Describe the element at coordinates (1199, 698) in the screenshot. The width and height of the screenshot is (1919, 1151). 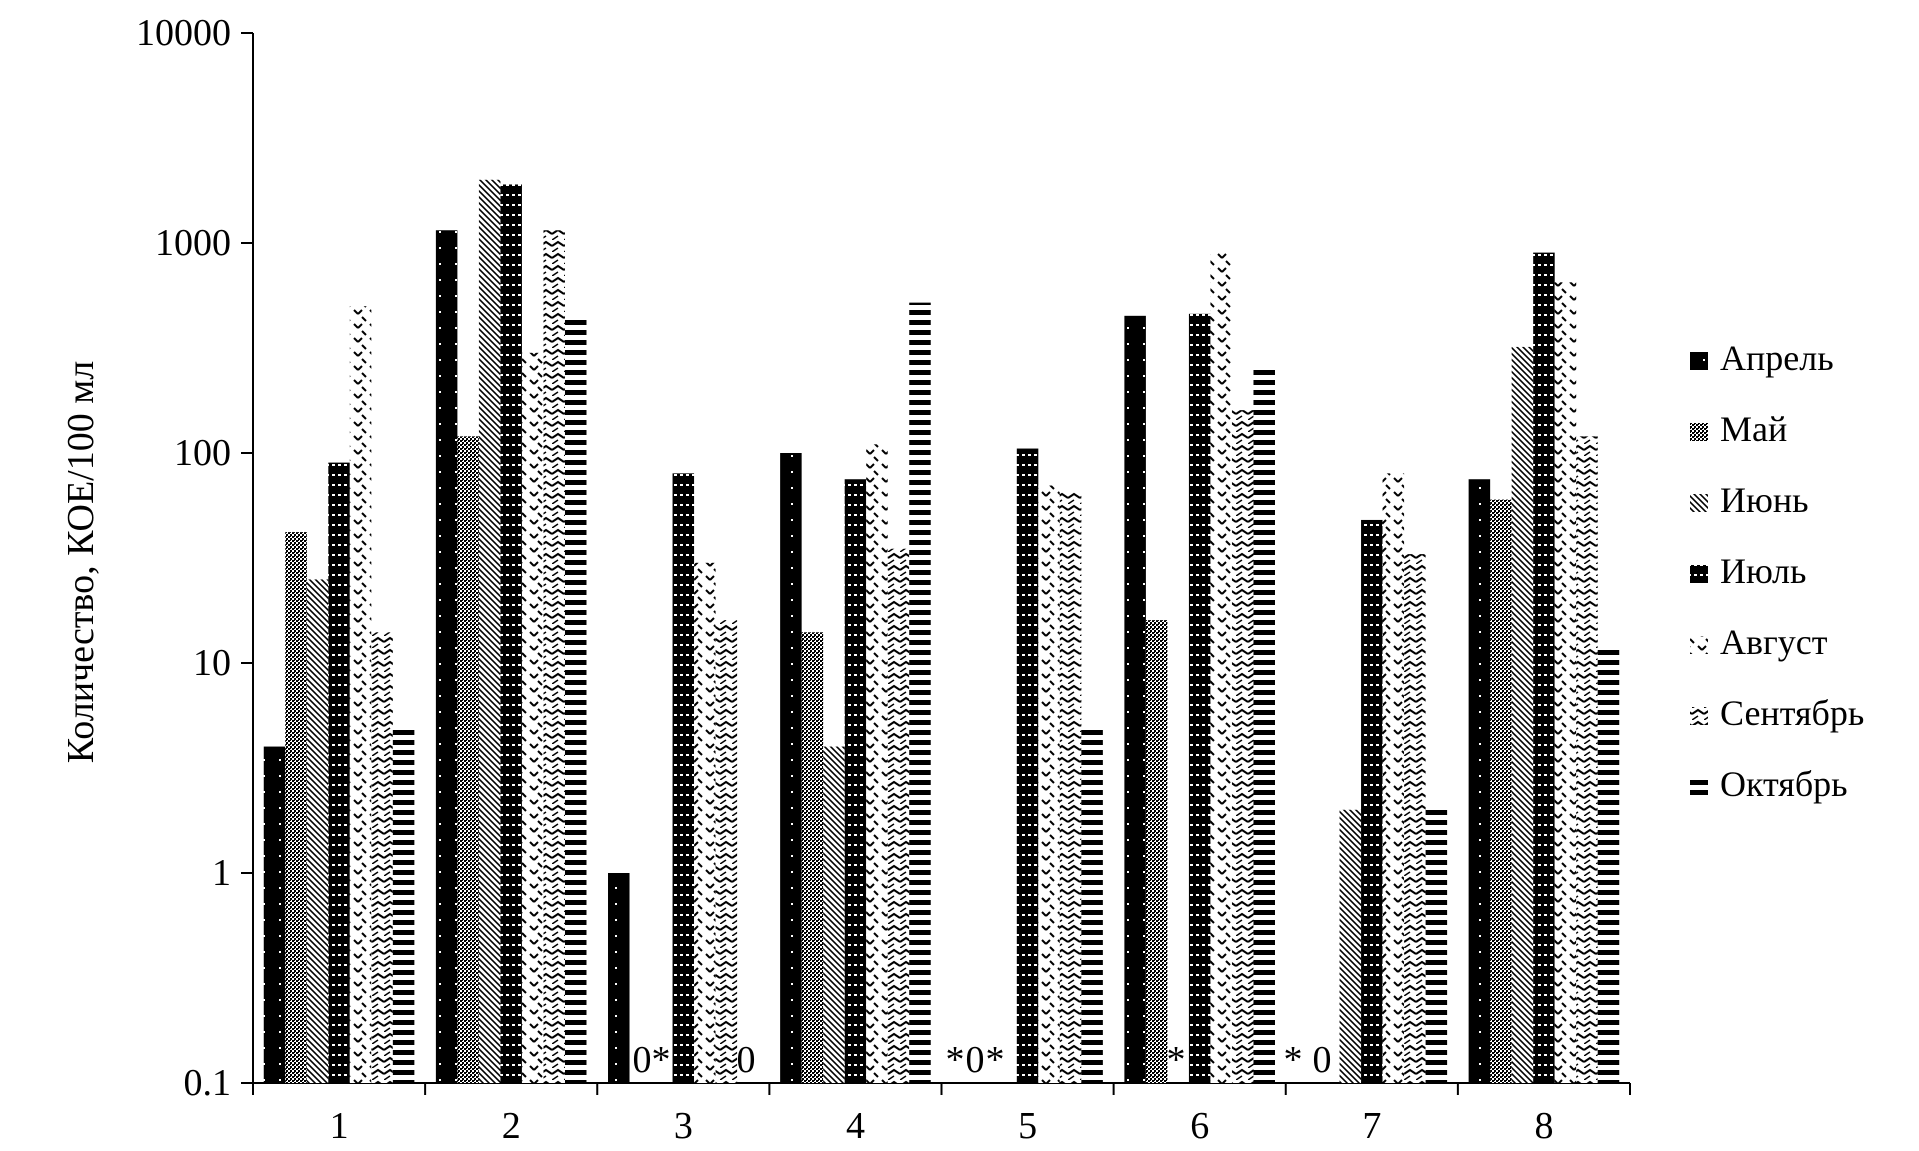
I see `bar-Июль-6` at that location.